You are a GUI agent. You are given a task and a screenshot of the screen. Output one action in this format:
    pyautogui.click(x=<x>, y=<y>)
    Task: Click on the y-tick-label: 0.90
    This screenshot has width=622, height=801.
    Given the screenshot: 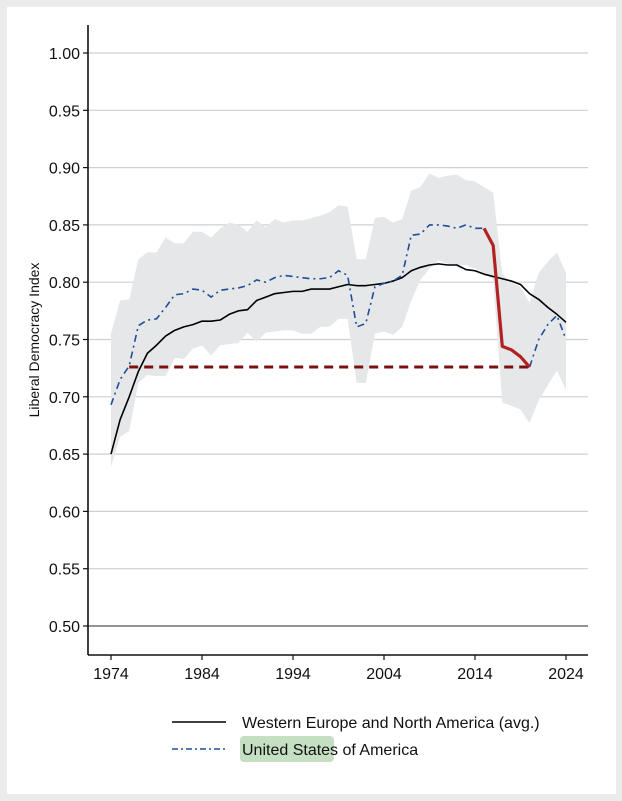 What is the action you would take?
    pyautogui.click(x=64, y=169)
    